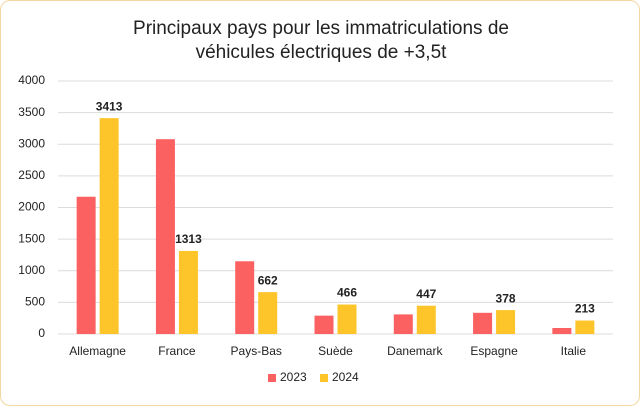 Image resolution: width=640 pixels, height=406 pixels. I want to click on y-tick-label: 1500, so click(31, 238).